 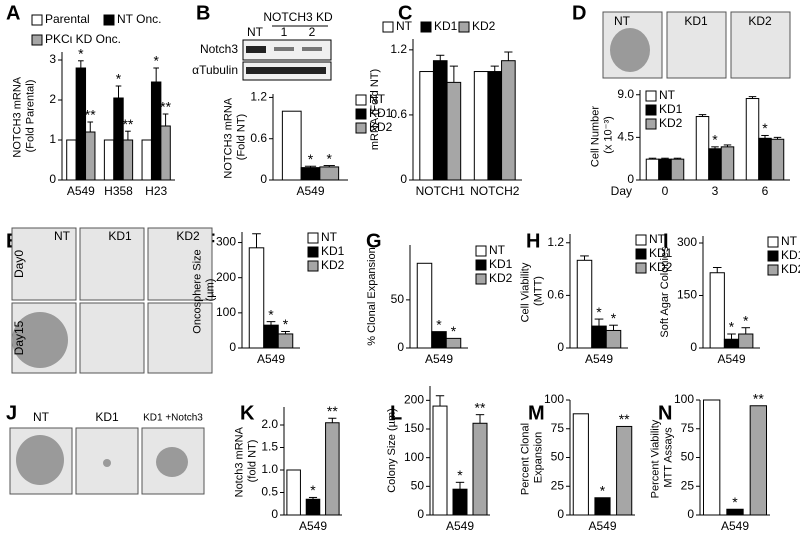 What do you see at coordinates (696, 45) in the screenshot?
I see `image-panel-d: NT KD1 KD2` at bounding box center [696, 45].